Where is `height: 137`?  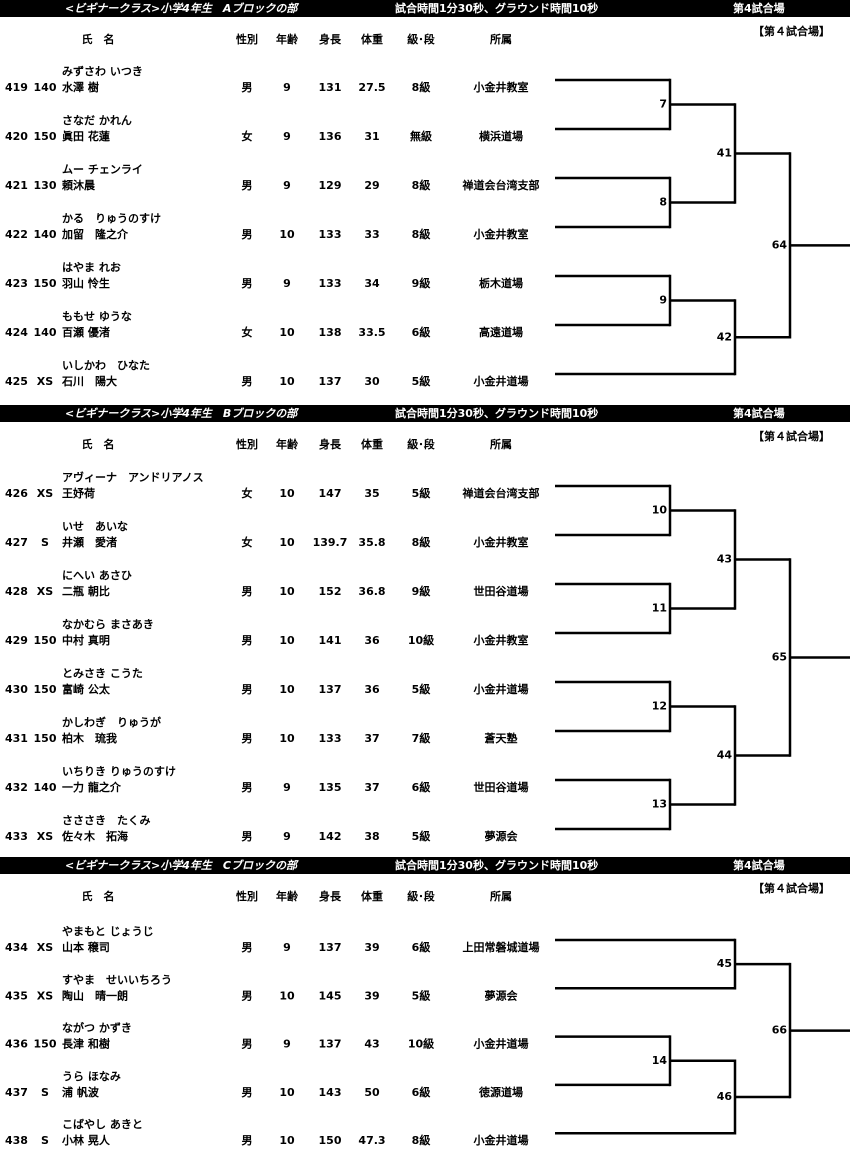
height: 137 is located at coordinates (330, 1044).